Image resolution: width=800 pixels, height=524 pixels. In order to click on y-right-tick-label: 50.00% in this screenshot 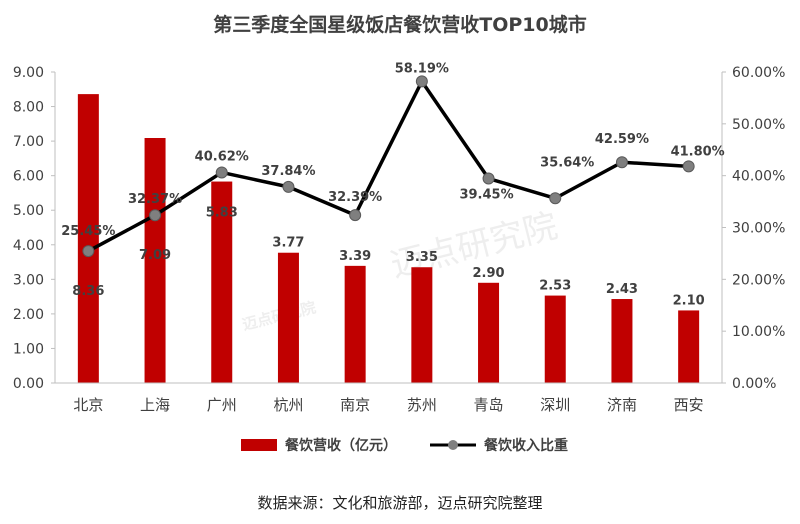, I will do `click(758, 125)`.